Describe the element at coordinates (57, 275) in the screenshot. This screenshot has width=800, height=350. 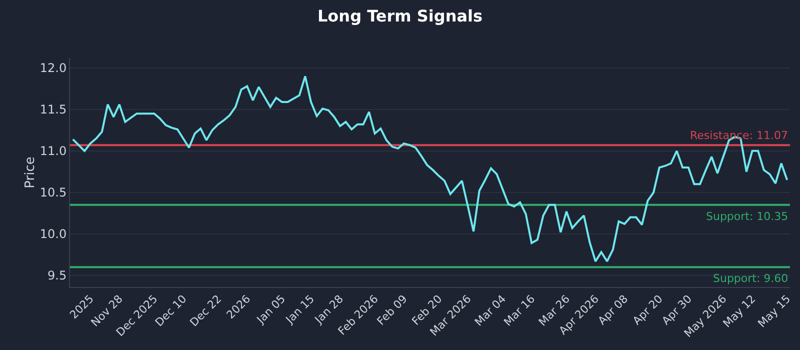
I see `y-tick-label: 9.5` at that location.